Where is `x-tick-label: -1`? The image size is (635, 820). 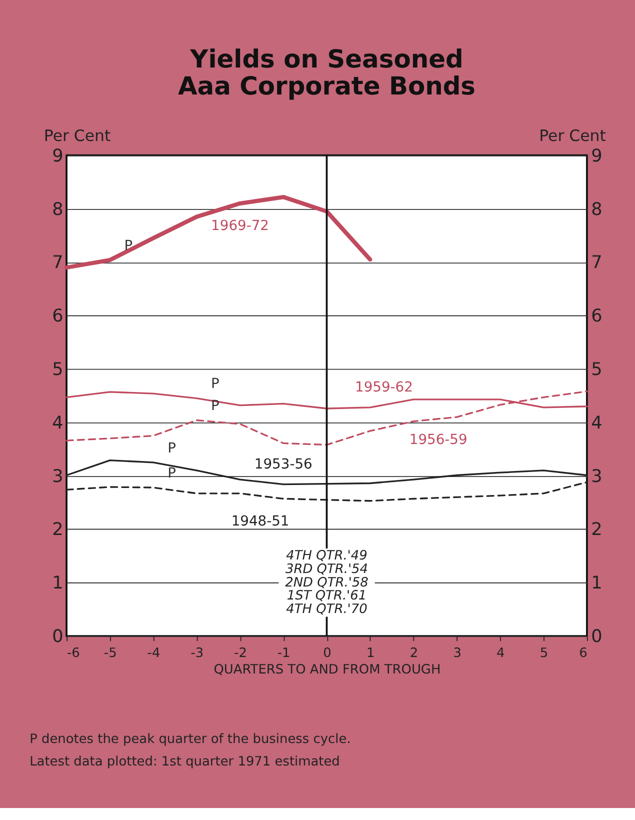
x-tick-label: -1 is located at coordinates (283, 653).